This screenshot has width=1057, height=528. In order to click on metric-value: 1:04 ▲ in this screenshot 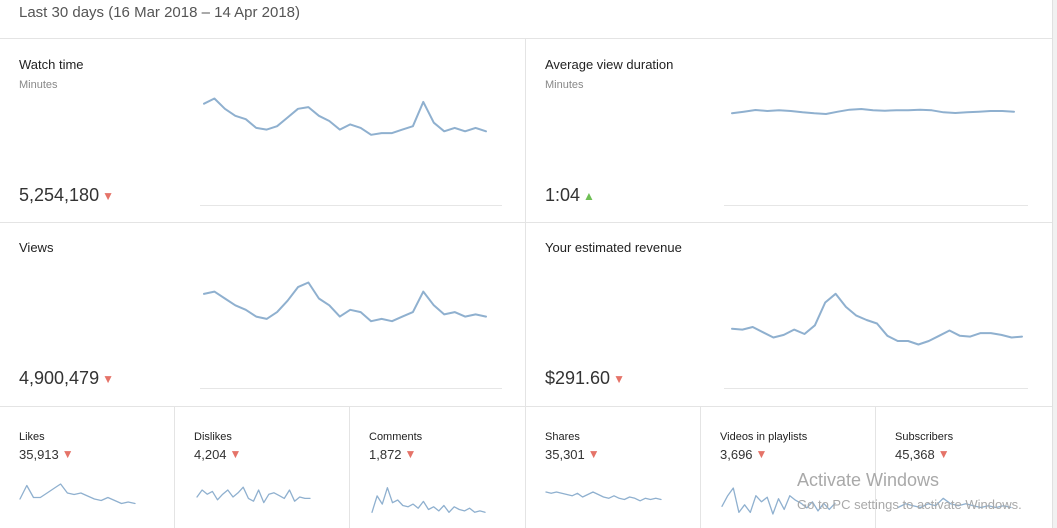, I will do `click(570, 195)`.